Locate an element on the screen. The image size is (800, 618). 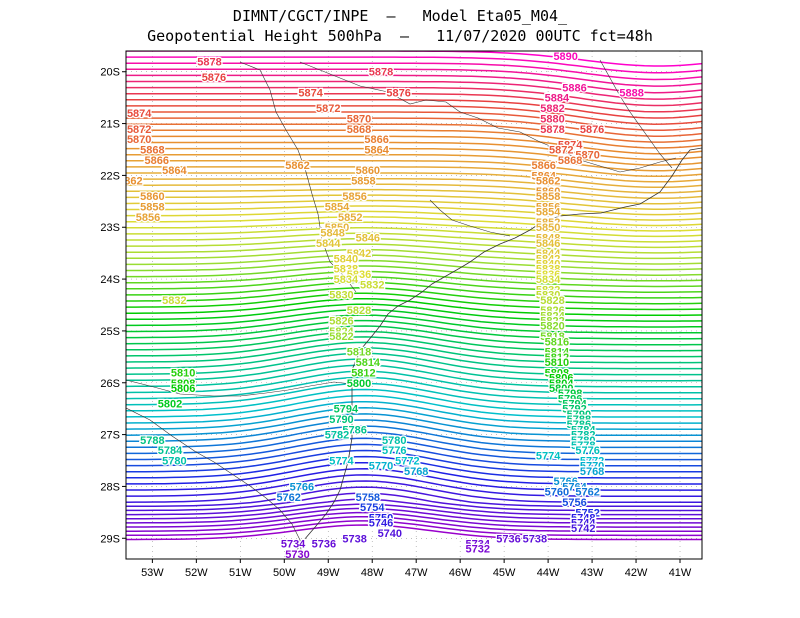
contour-label: 5818 is located at coordinates (359, 353).